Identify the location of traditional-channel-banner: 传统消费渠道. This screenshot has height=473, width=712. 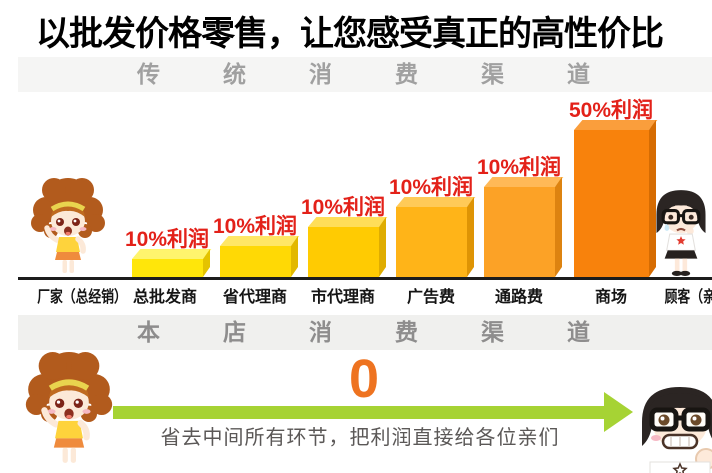
(365, 74).